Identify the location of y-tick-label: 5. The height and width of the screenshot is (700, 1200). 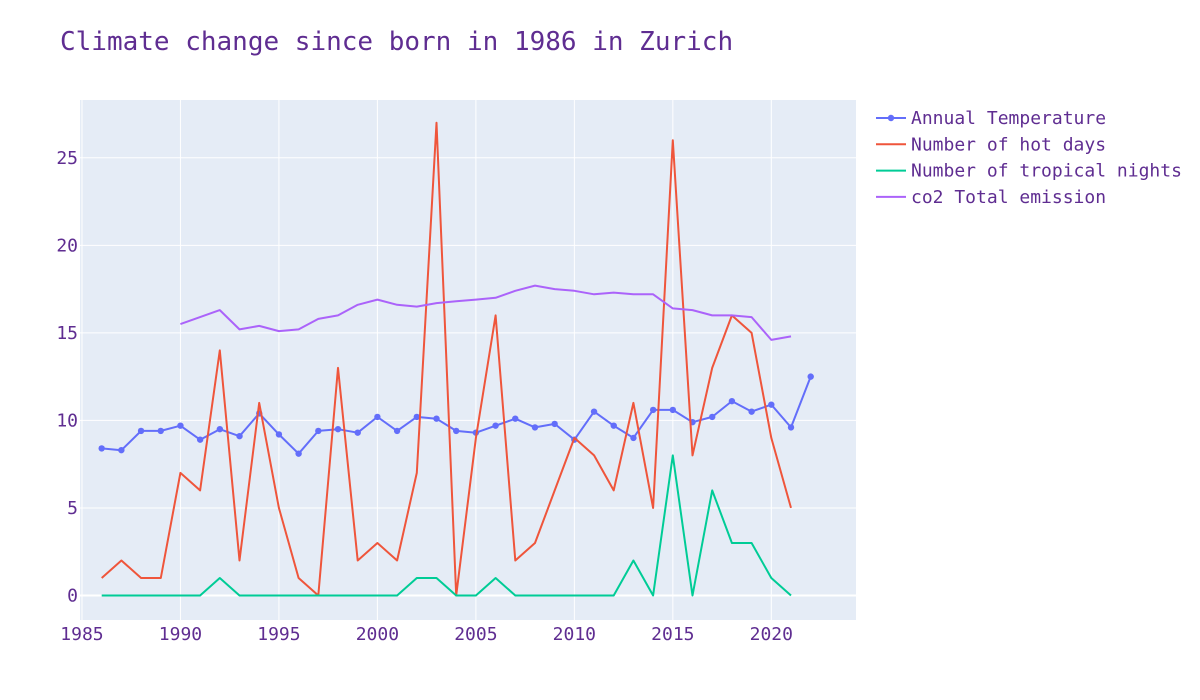
(72, 508).